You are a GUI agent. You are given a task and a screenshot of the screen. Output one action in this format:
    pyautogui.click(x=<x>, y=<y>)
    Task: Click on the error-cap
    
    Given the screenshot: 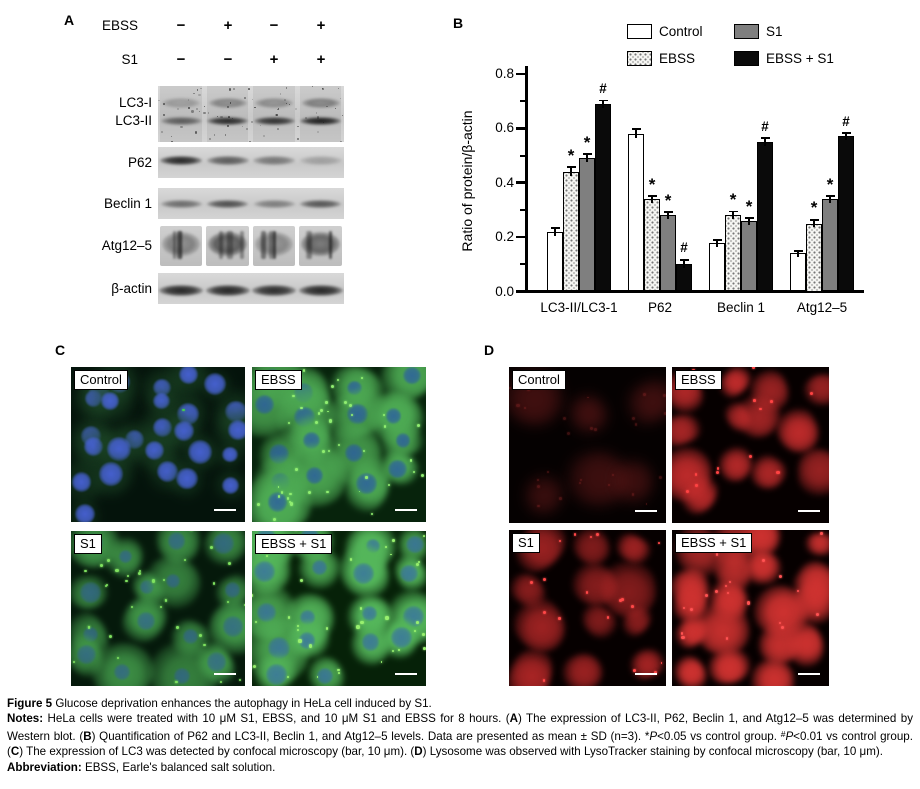 What is the action you would take?
    pyautogui.click(x=798, y=251)
    